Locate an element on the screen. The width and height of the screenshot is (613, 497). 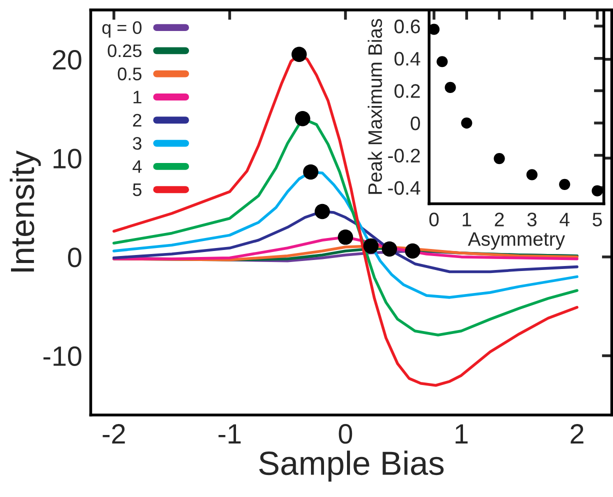
y-axis-title: Intensity is located at coordinates (25, 211).